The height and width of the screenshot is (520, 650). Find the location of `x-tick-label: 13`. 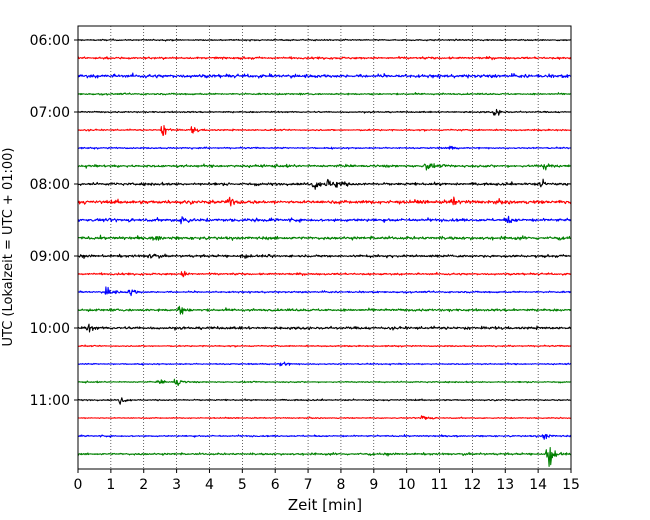

x-tick-label: 13 is located at coordinates (505, 485).